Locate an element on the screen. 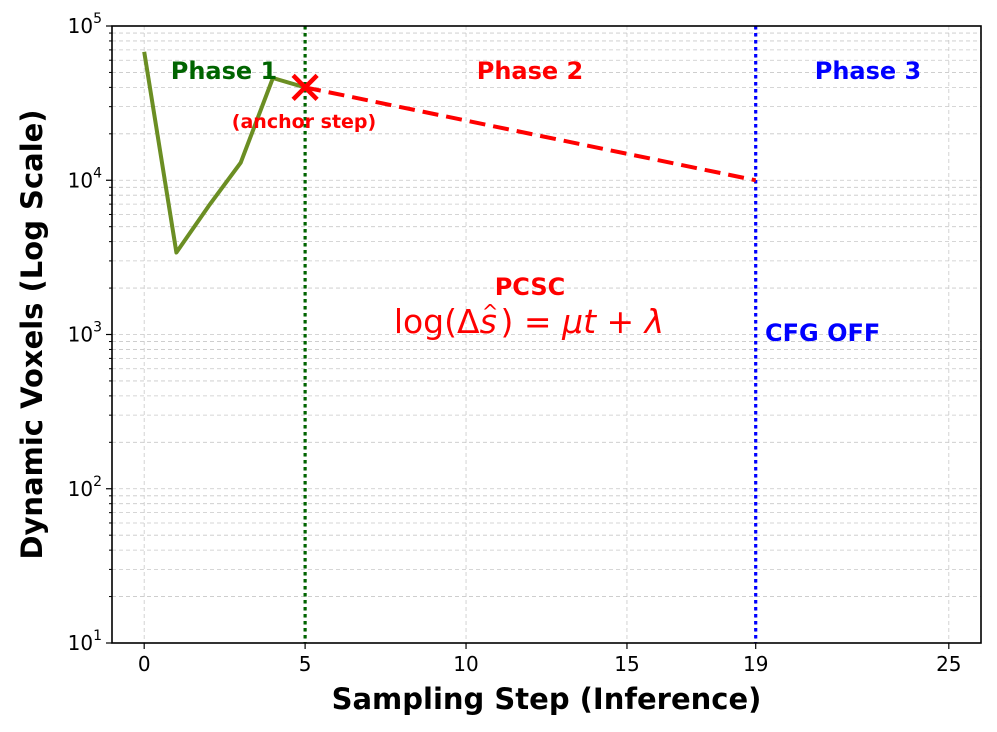  formula-close: ) is located at coordinates (507, 321).